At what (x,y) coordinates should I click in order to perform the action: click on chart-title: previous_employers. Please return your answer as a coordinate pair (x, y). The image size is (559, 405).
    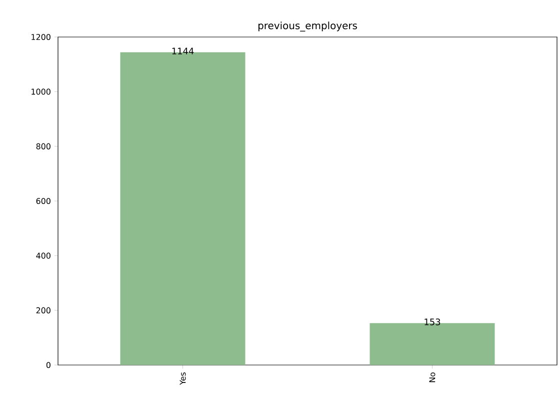
    Looking at the image, I should click on (307, 27).